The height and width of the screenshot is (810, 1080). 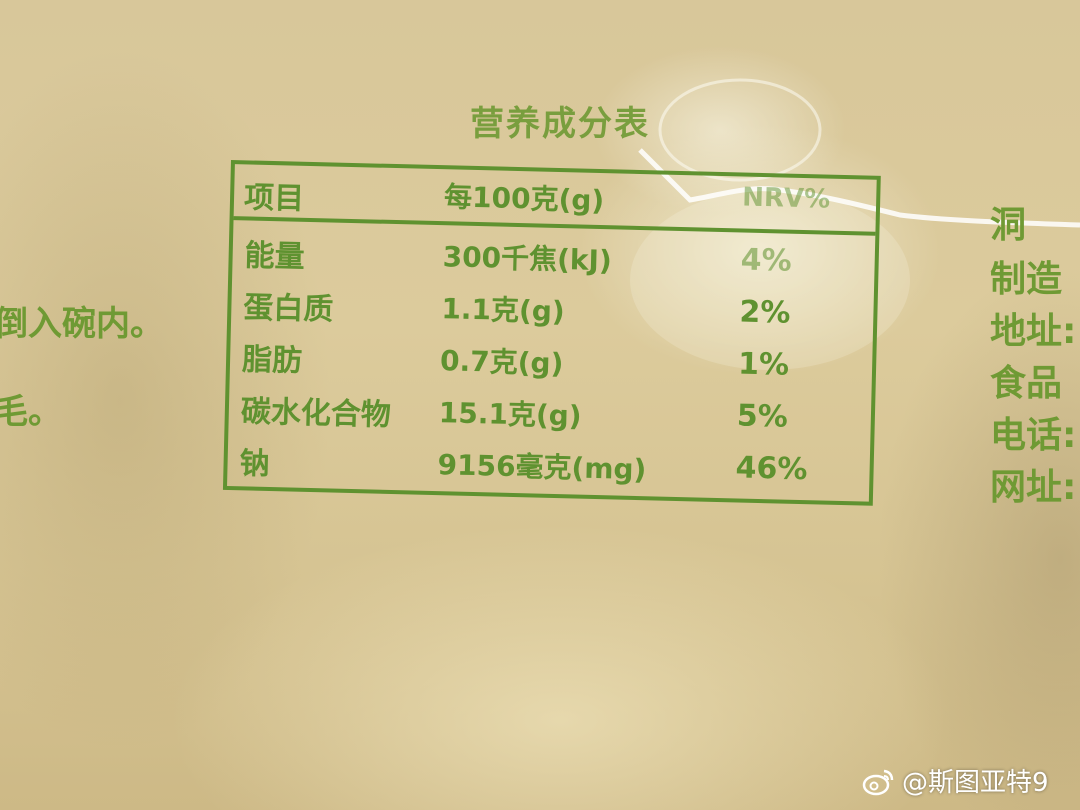 I want to click on row-value: 0.7克(g), so click(x=501, y=362).